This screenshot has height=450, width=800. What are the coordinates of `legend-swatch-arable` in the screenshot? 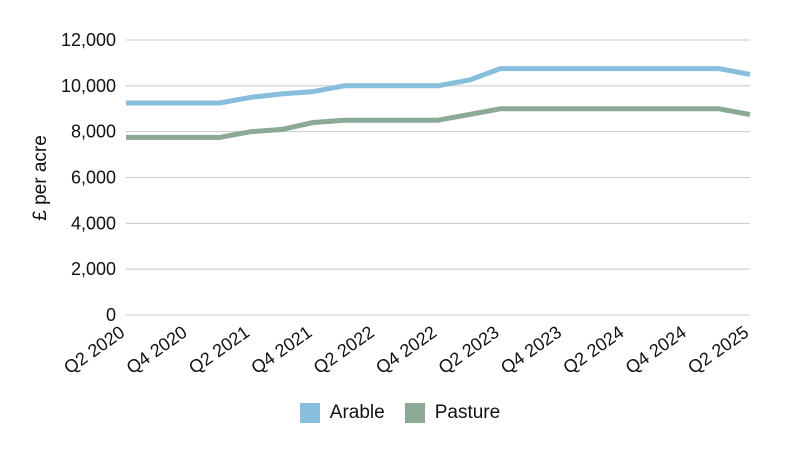 It's located at (309, 413).